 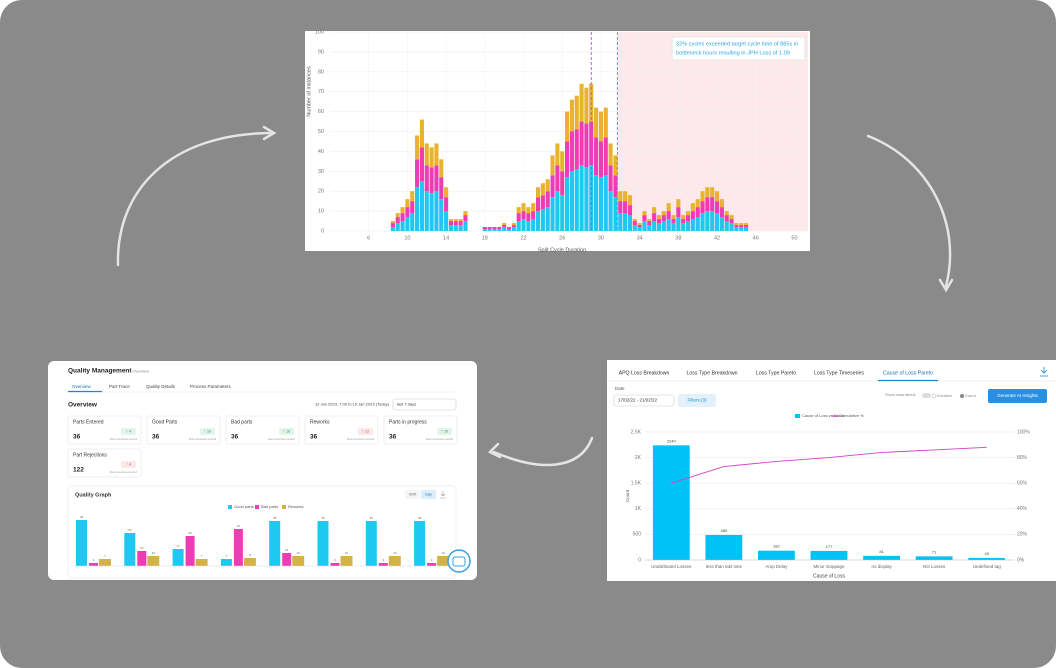 I want to click on value-label: 3, so click(x=335, y=560).